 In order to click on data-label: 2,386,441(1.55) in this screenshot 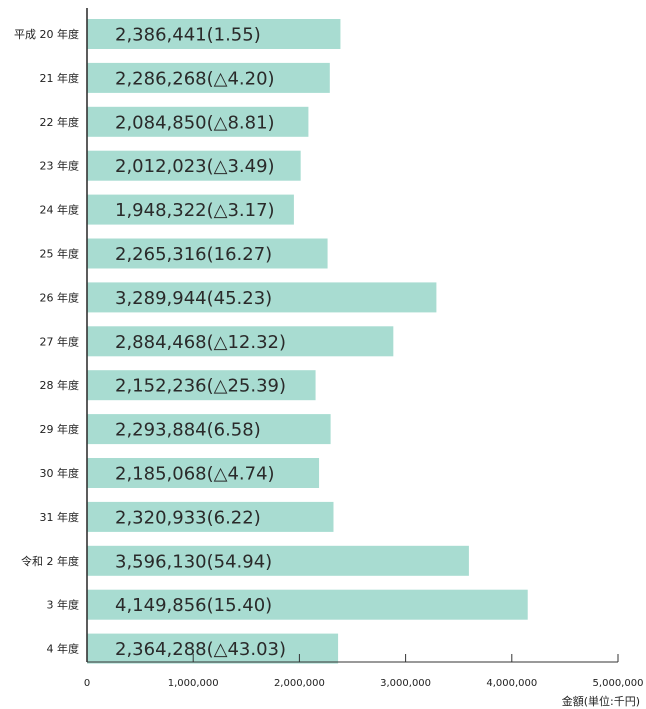, I will do `click(188, 35)`.